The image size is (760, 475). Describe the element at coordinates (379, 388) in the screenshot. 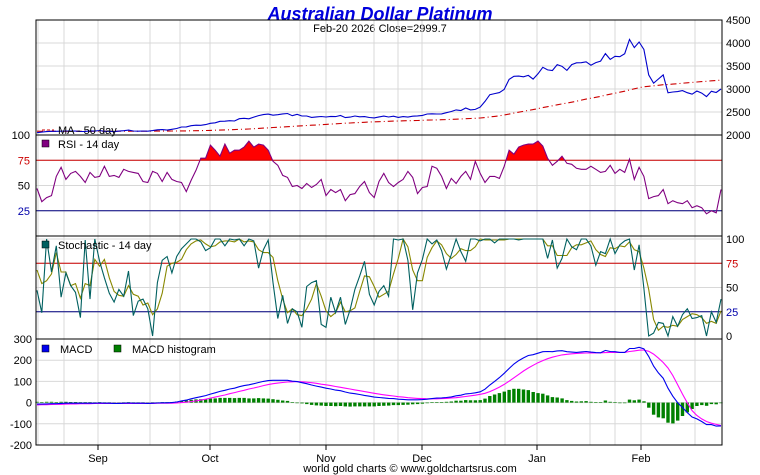

I see `macd-signal-line` at that location.